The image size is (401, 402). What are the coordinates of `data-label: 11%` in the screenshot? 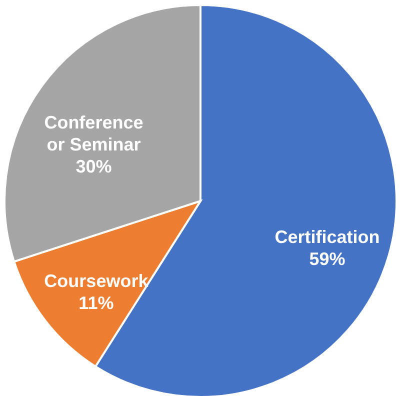 It's located at (96, 302).